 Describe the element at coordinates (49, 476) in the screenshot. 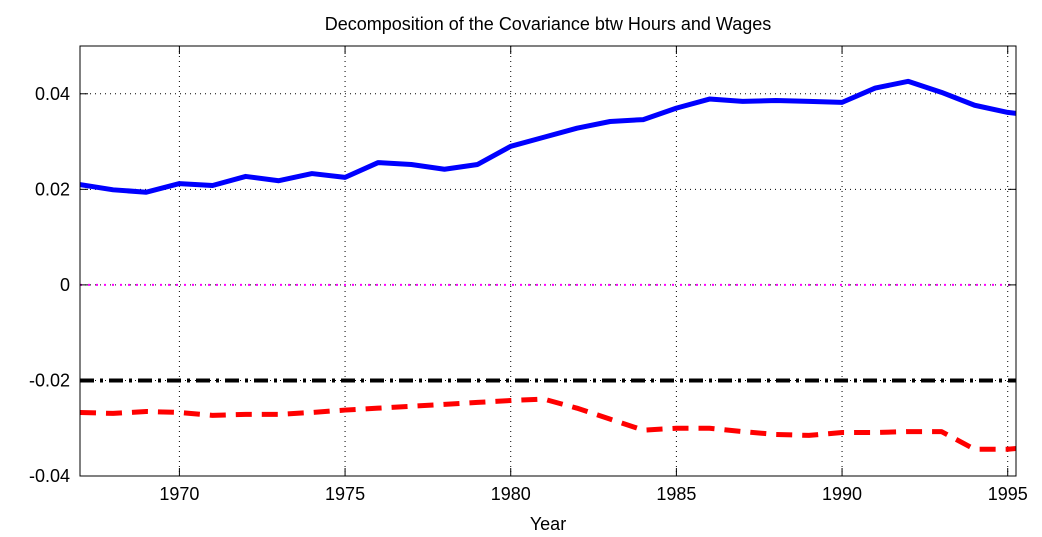

I see `y-tick-label: -0.04` at that location.